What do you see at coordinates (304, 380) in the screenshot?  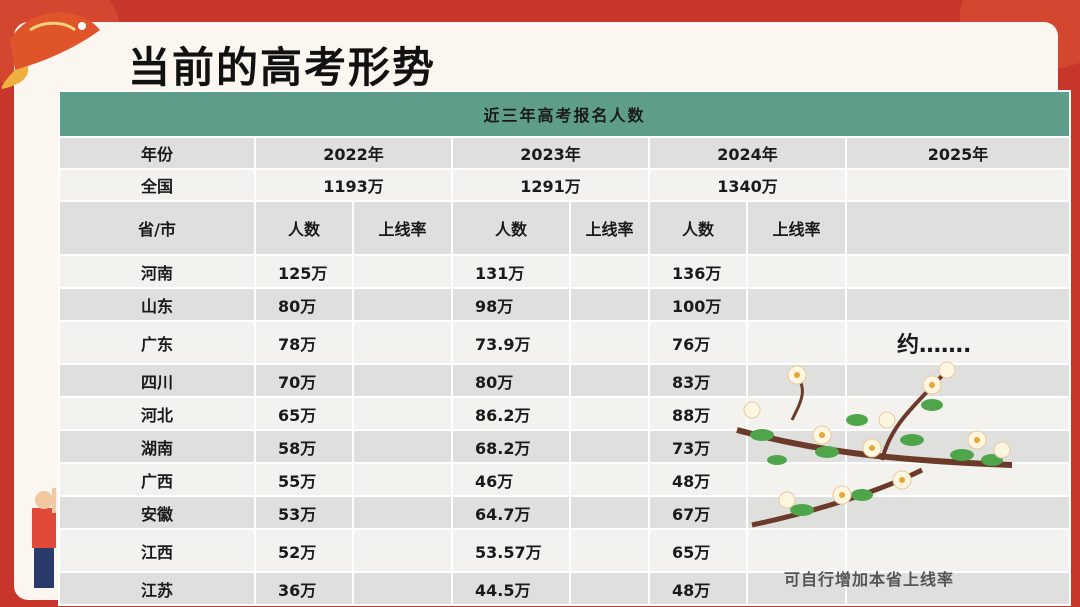 I see `count-cell: 70万` at bounding box center [304, 380].